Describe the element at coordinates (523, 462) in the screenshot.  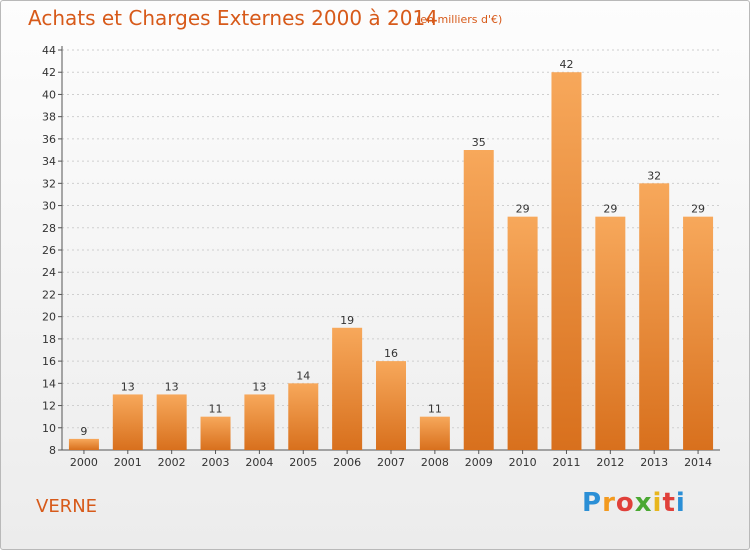
I see `x-tick-label: 2010` at that location.